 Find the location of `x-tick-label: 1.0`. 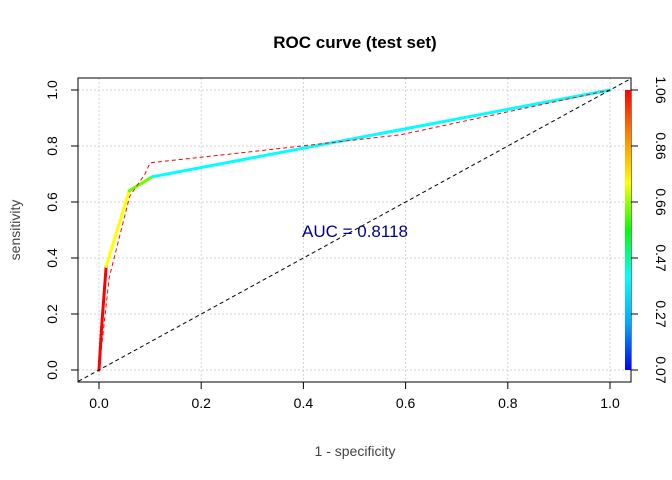

x-tick-label: 1.0 is located at coordinates (610, 403).